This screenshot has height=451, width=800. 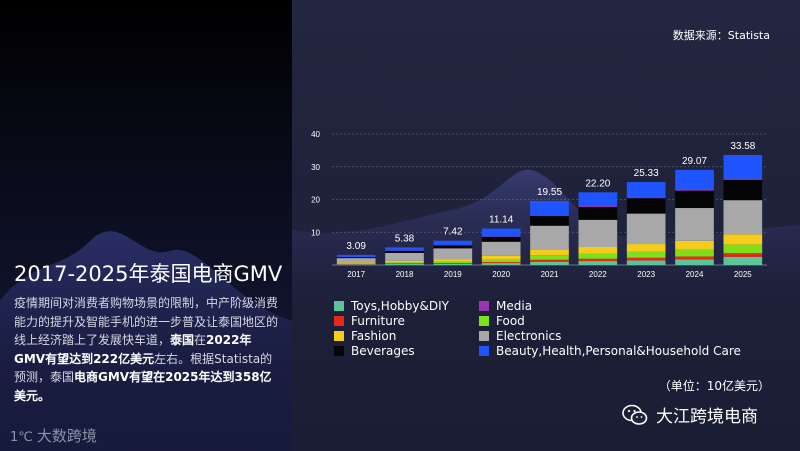 What do you see at coordinates (133, 349) in the screenshot?
I see `description-part: 2022年GMV有望达到222亿美元` at bounding box center [133, 349].